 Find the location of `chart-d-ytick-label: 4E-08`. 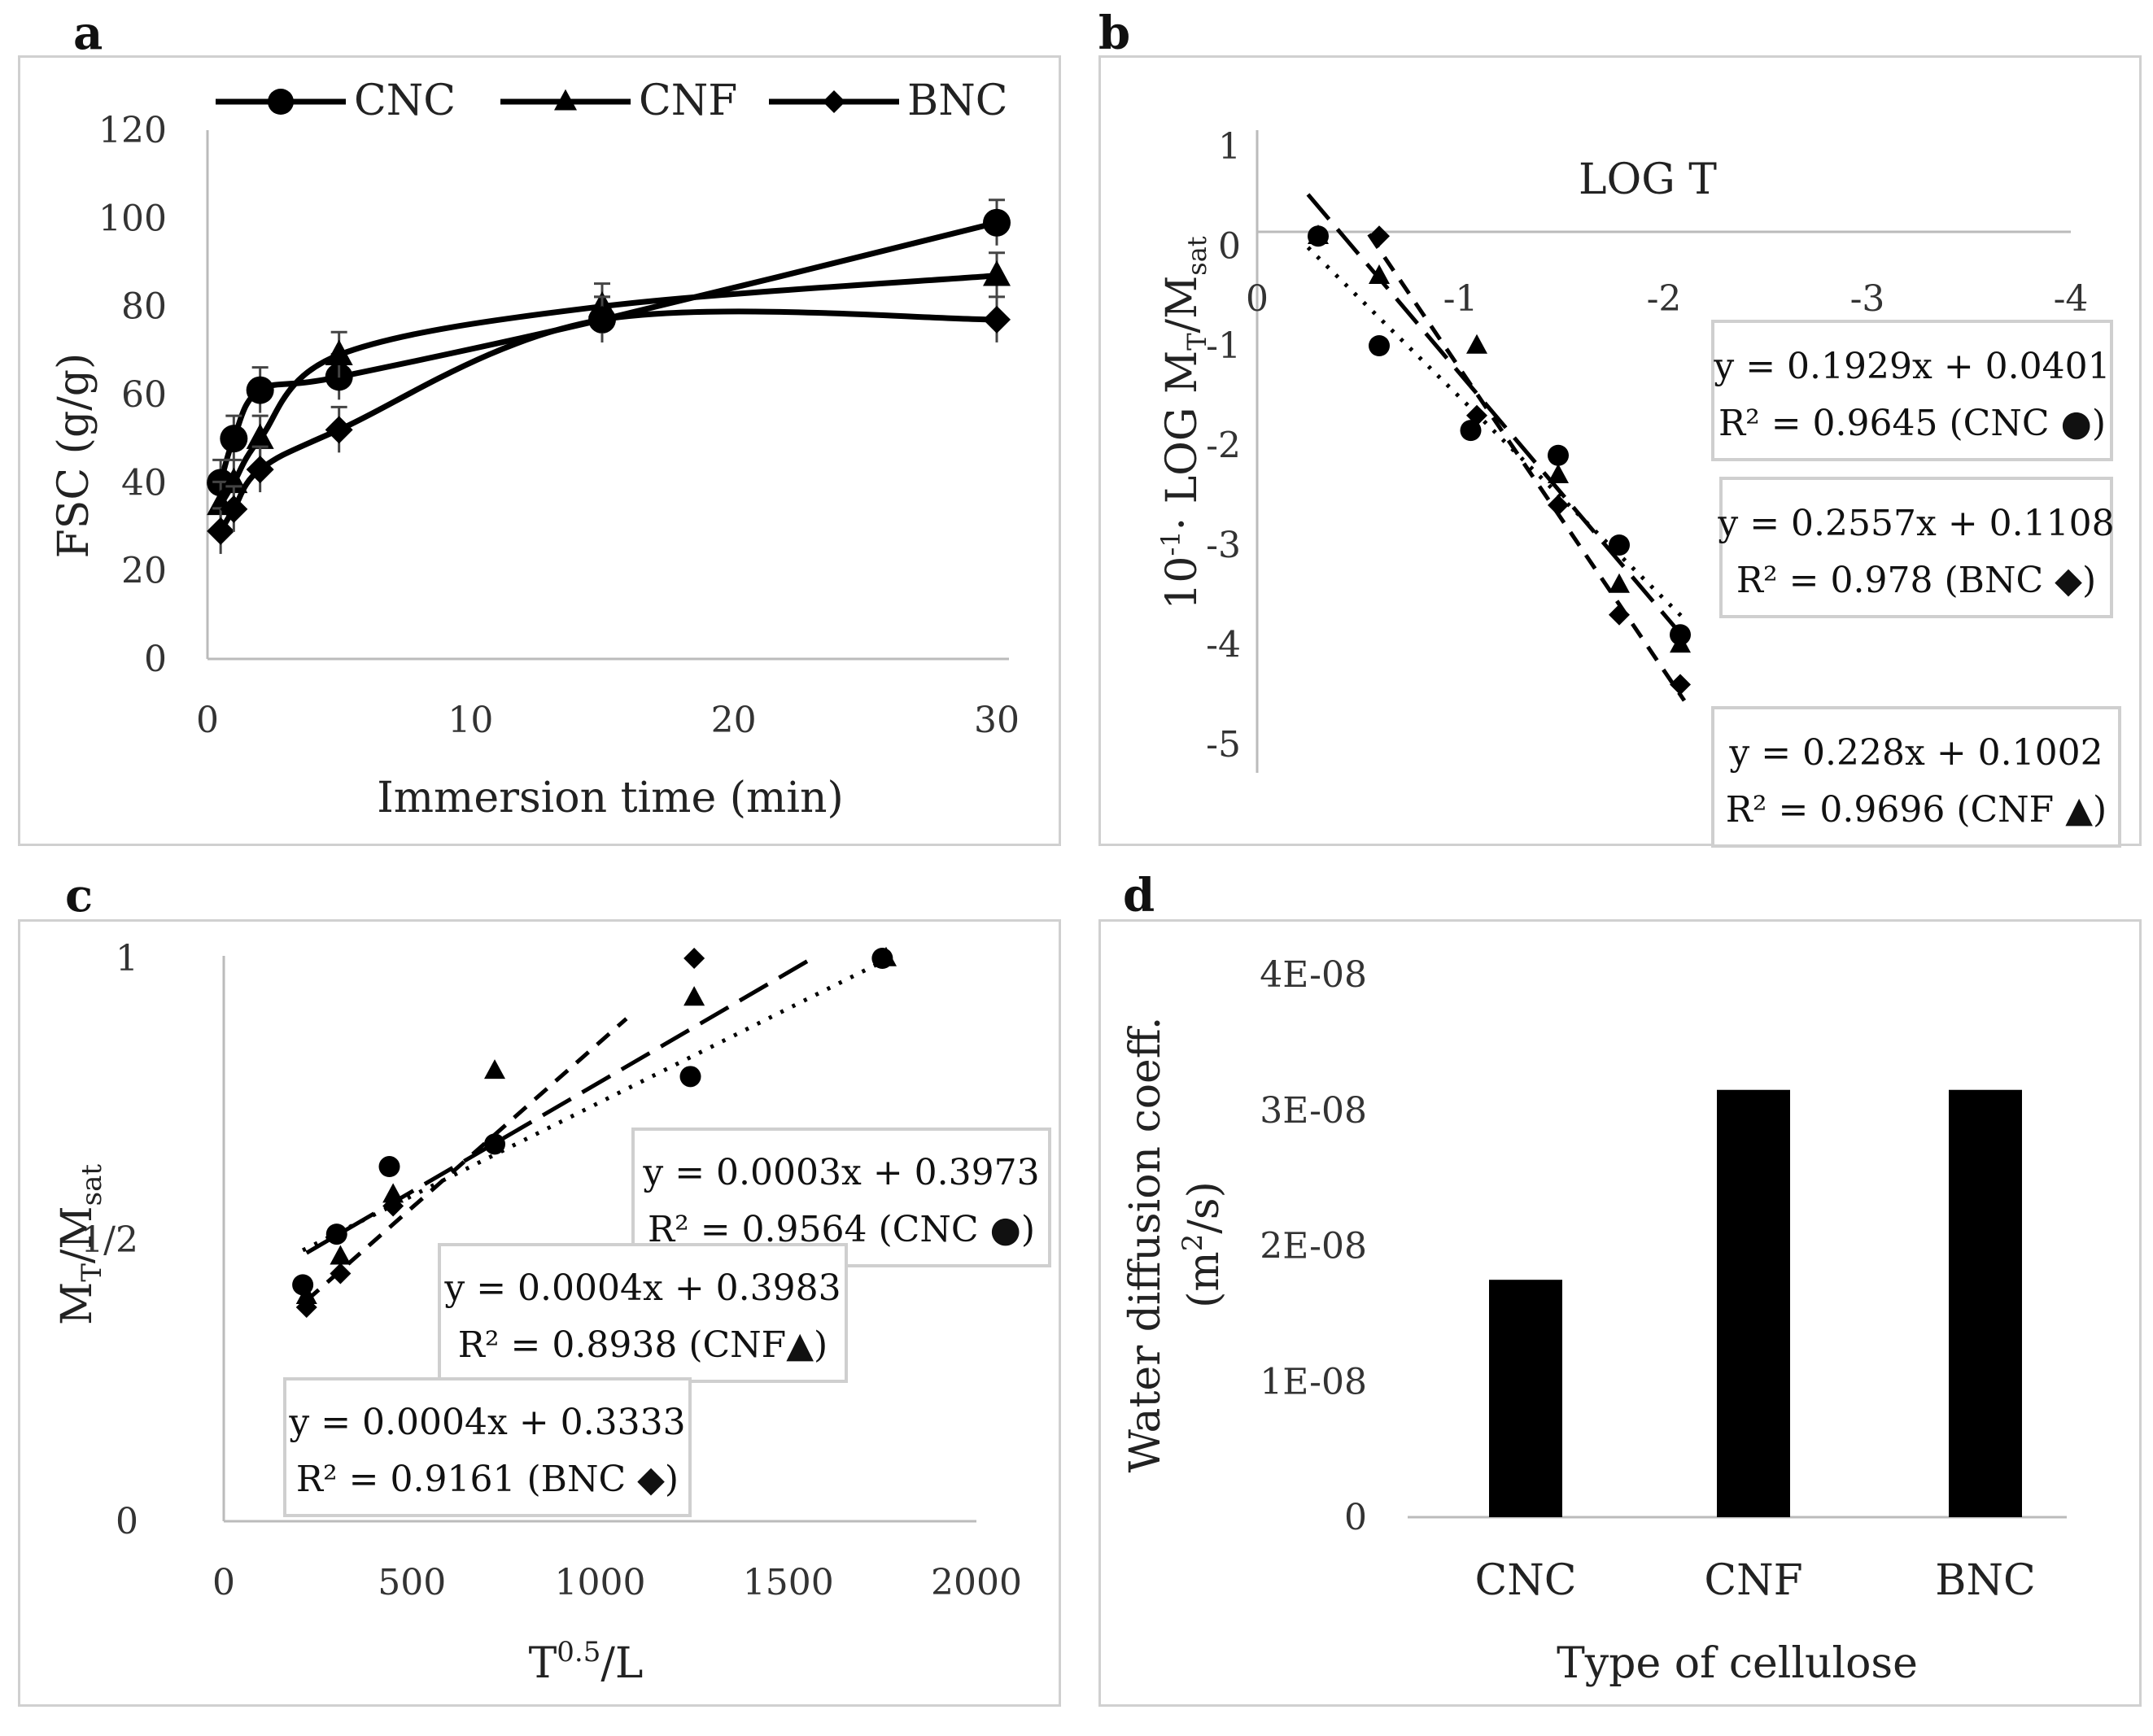

chart-d-ytick-label: 4E-08 is located at coordinates (1313, 975).